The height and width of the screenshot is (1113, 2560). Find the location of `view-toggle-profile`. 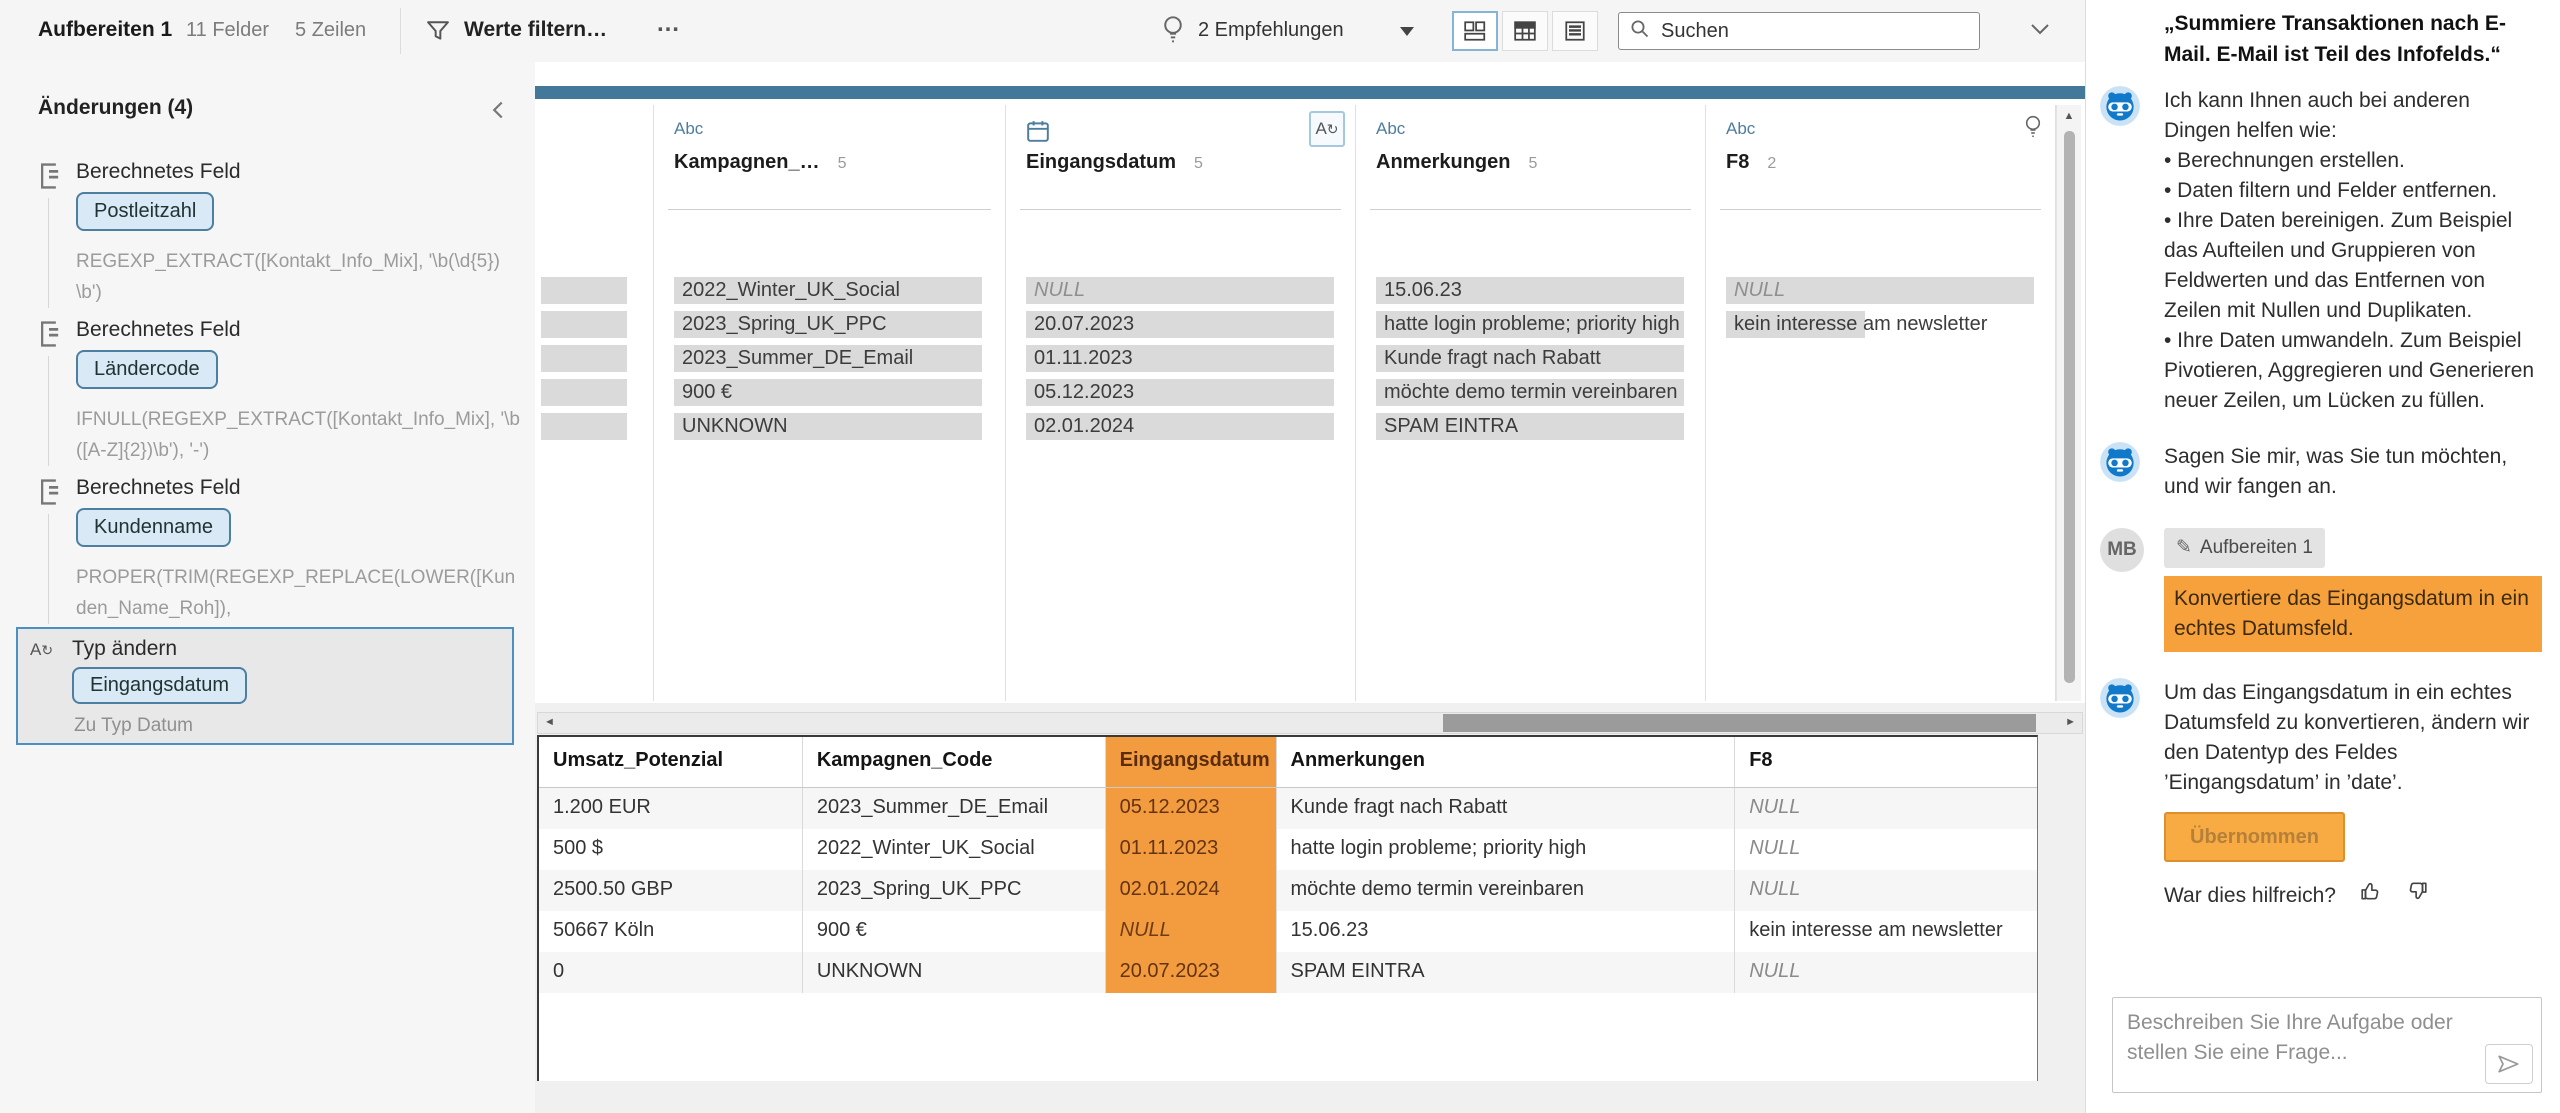

view-toggle-profile is located at coordinates (1475, 31).